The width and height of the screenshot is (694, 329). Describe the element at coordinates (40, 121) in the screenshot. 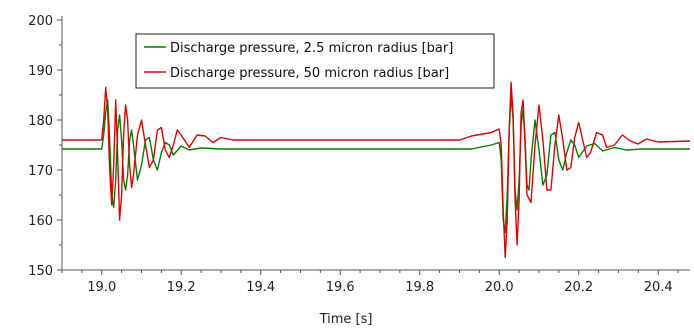

I see `y-tick-label: 180` at that location.